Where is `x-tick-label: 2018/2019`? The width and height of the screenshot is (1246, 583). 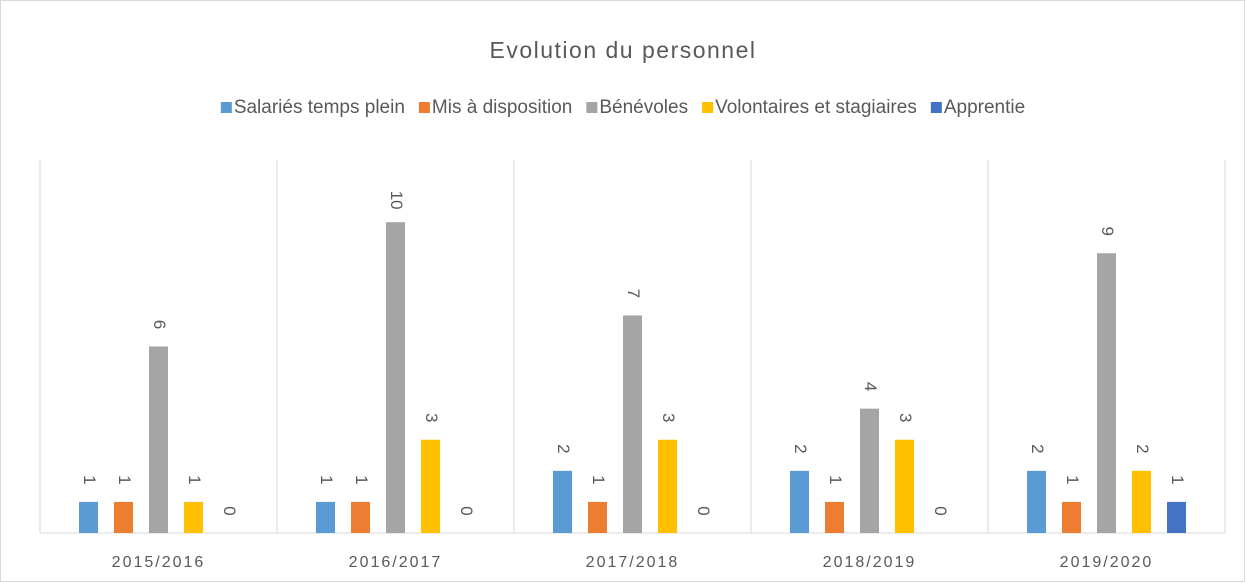 x-tick-label: 2018/2019 is located at coordinates (870, 562).